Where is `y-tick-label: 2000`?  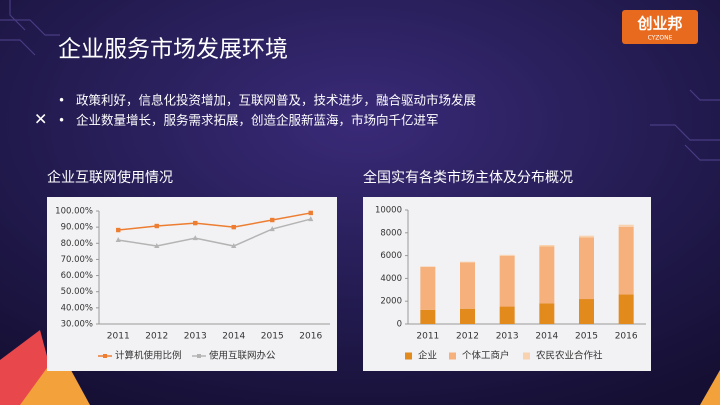 y-tick-label: 2000 is located at coordinates (391, 302).